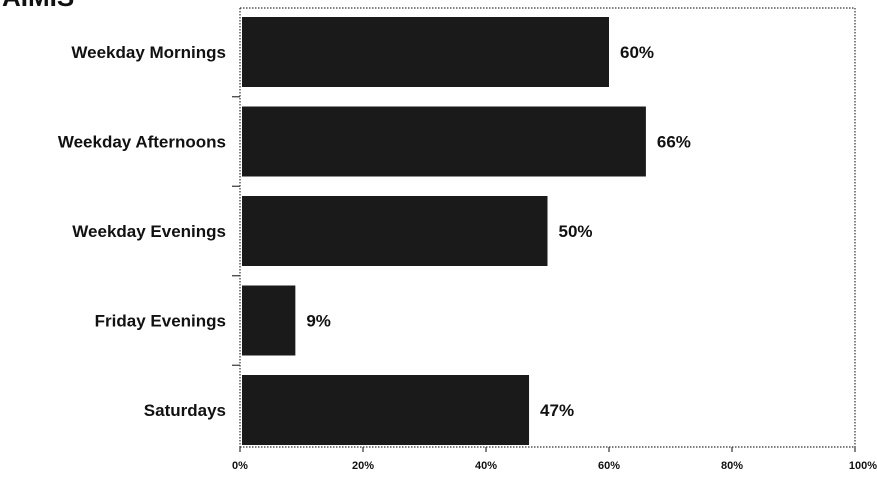 This screenshot has height=488, width=877. Describe the element at coordinates (185, 410) in the screenshot. I see `category-label: Saturdays` at that location.